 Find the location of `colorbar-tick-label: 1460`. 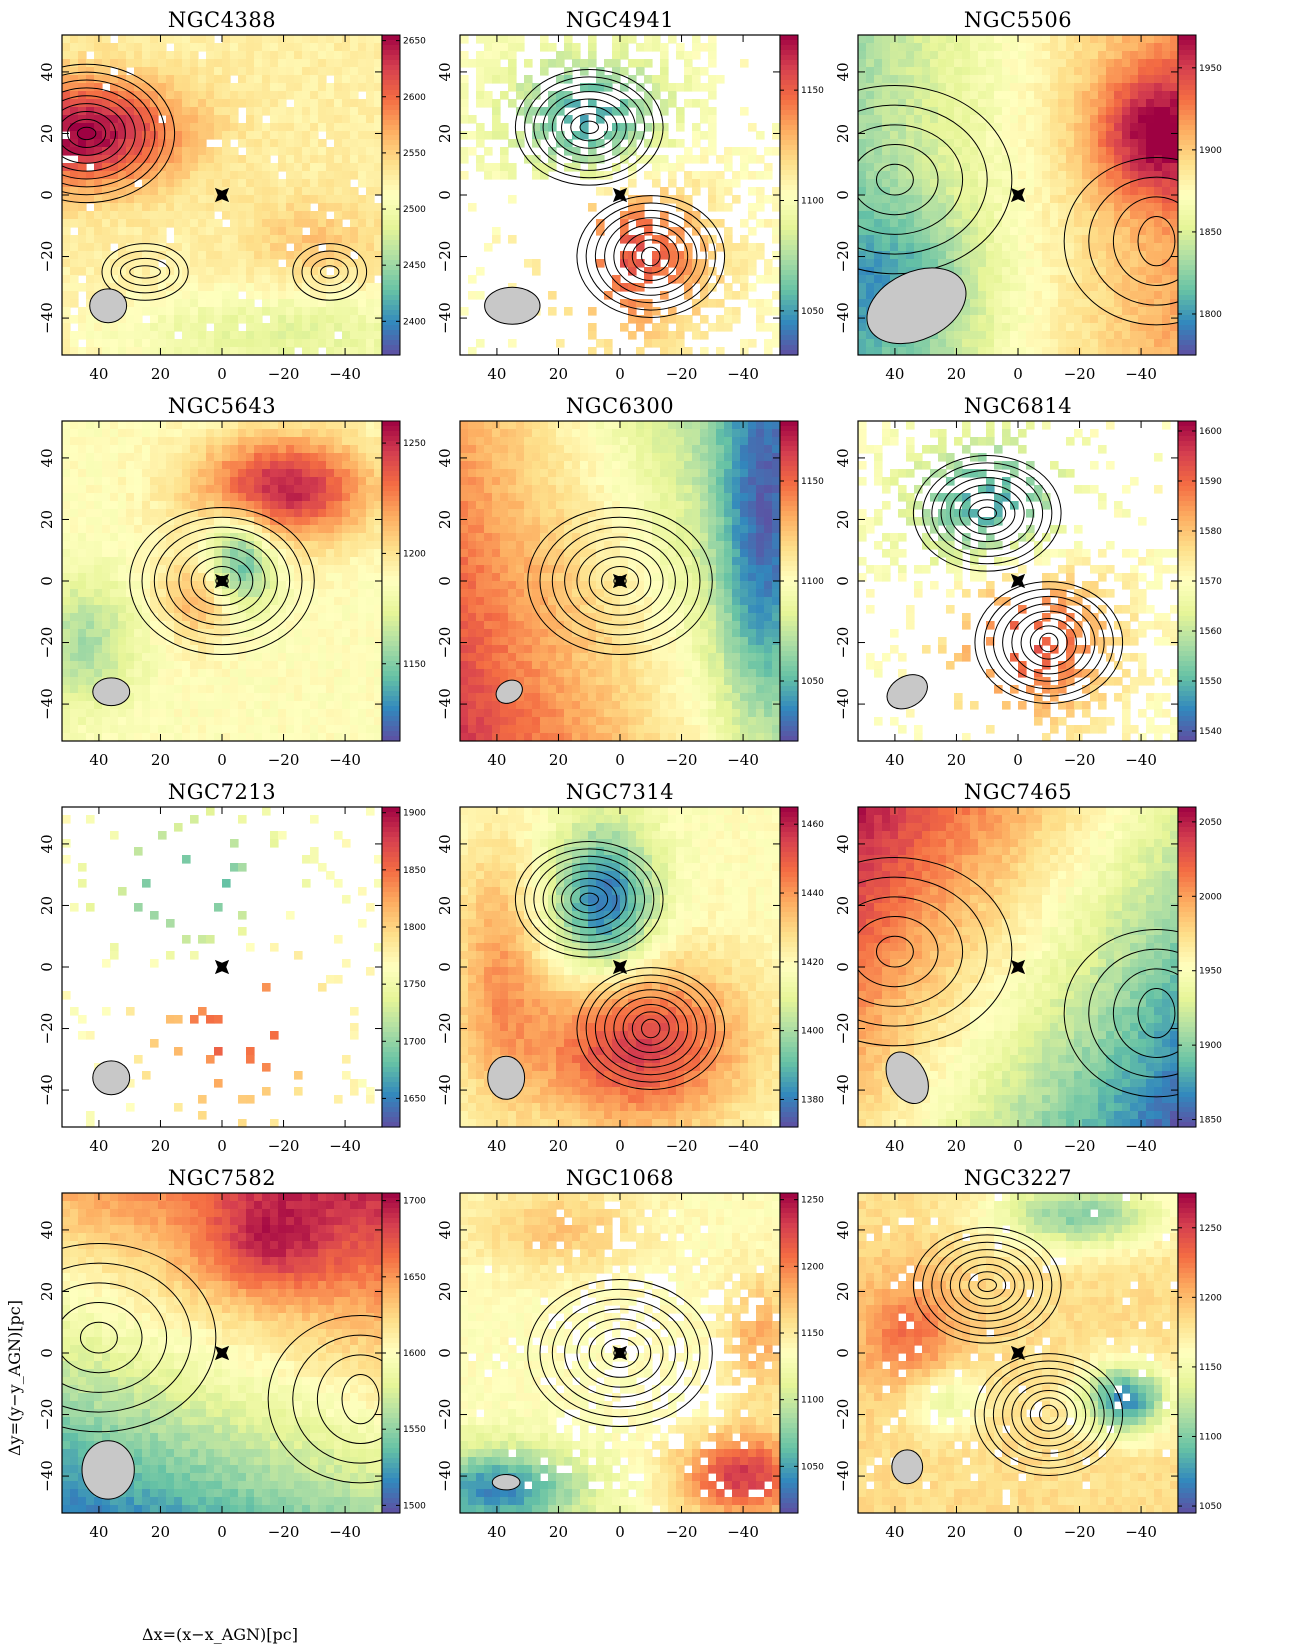

colorbar-tick-label: 1460 is located at coordinates (812, 825).